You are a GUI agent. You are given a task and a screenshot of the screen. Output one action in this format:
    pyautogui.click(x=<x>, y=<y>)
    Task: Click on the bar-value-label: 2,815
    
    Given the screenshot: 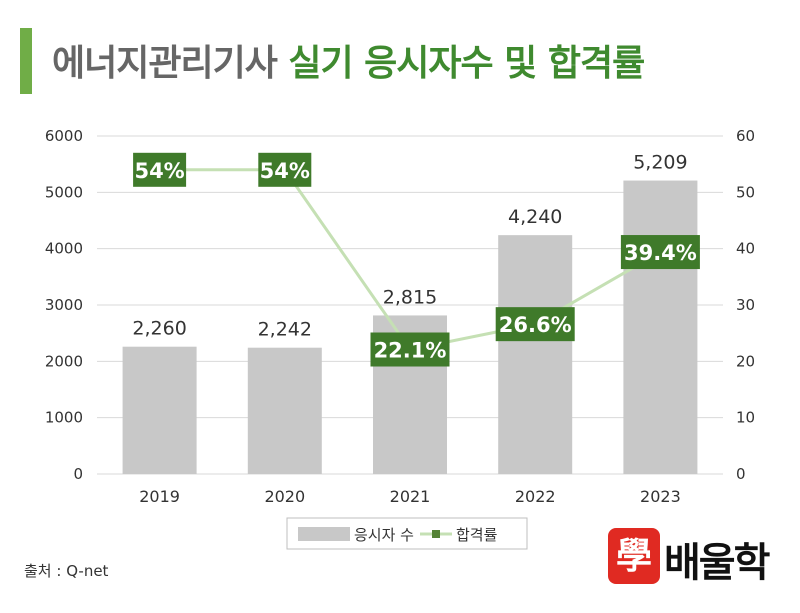 What is the action you would take?
    pyautogui.click(x=410, y=297)
    